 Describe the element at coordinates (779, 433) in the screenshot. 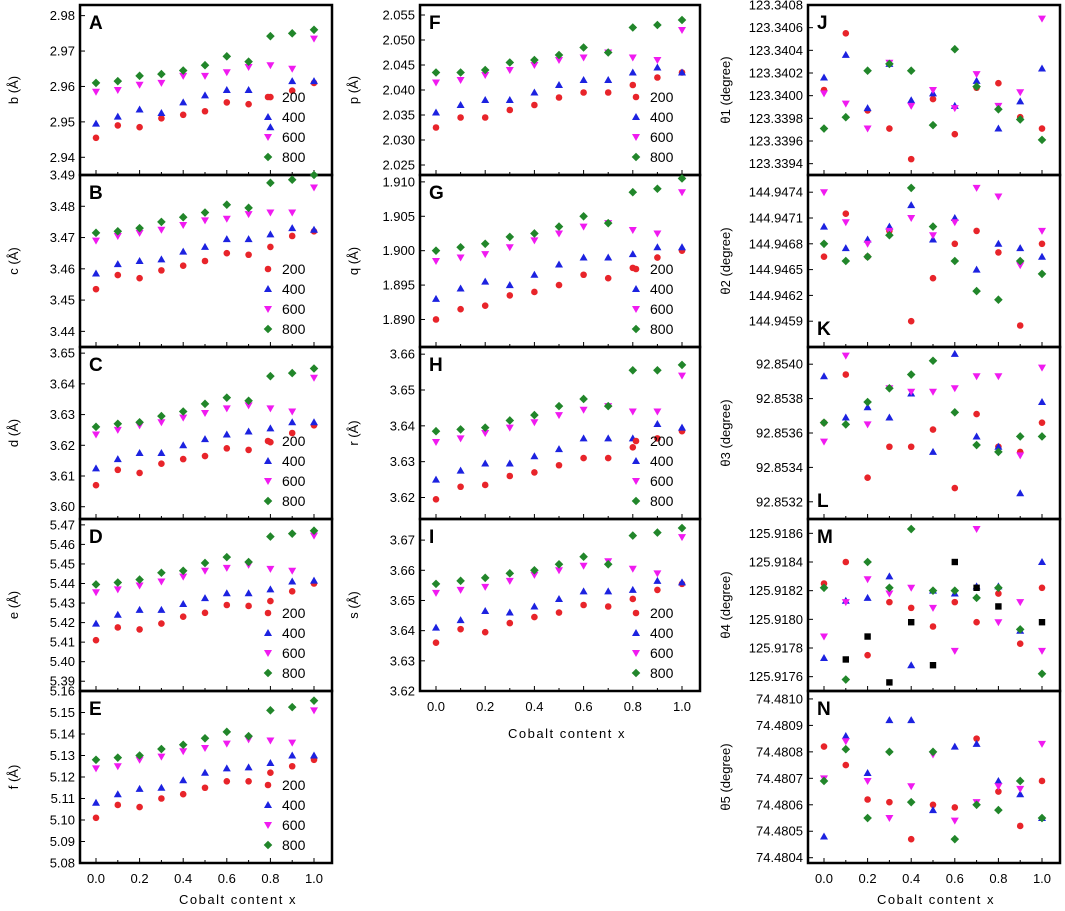

I see `y-tick-label: 92.8536` at that location.